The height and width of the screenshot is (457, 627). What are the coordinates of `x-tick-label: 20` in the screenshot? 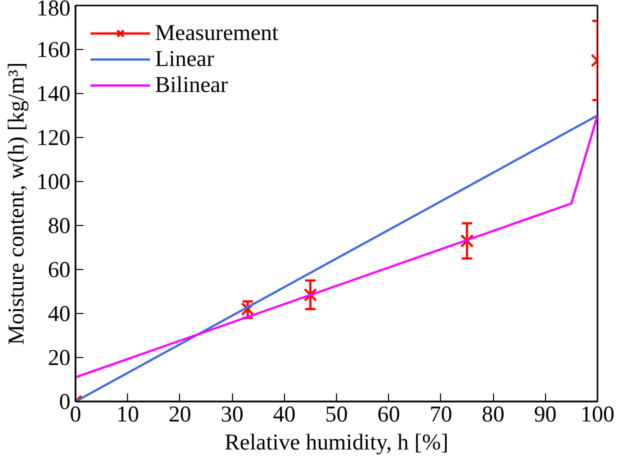 It's located at (180, 414).